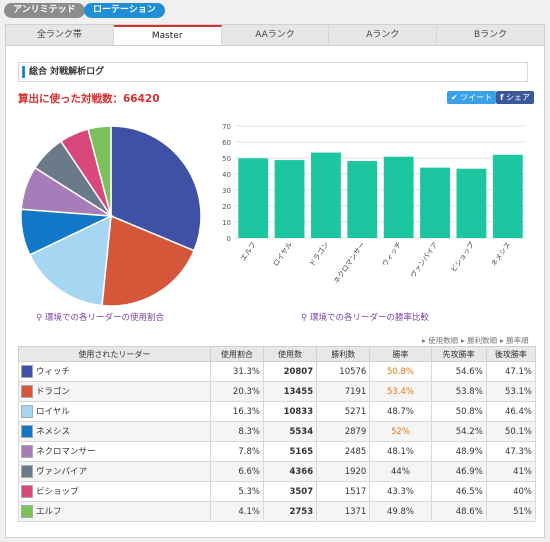 This screenshot has height=542, width=550. What do you see at coordinates (458, 431) in the screenshot?
I see `first-winrate-cell: 54.2%` at bounding box center [458, 431].